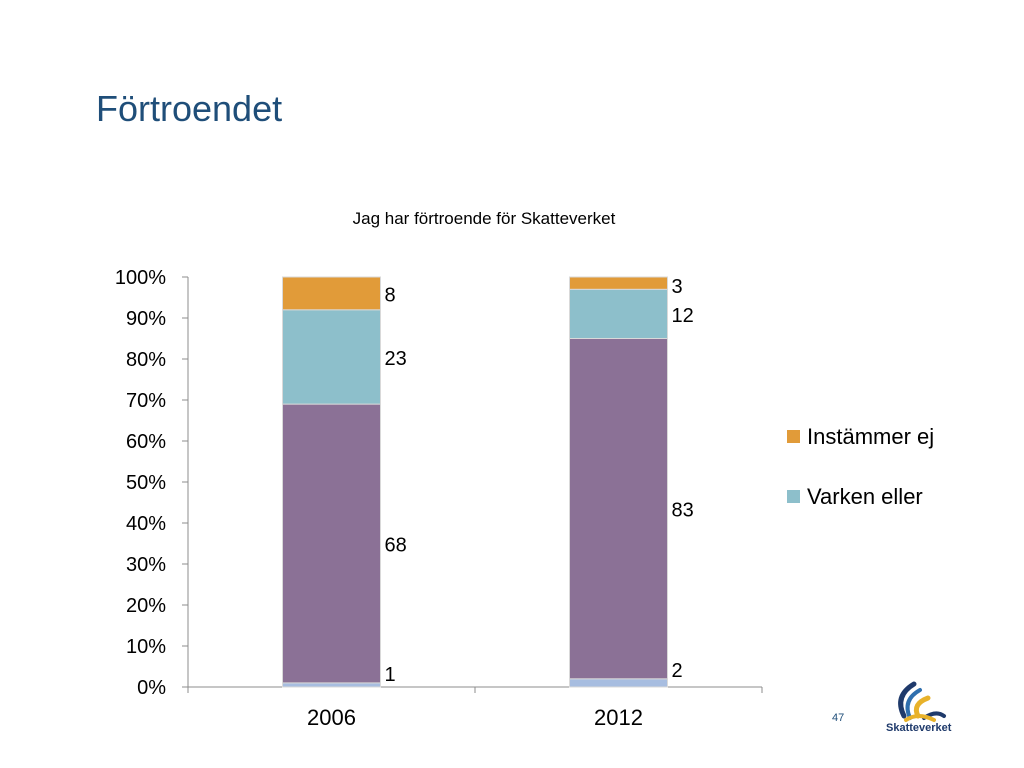  I want to click on skatteverket-logo-icon, so click(922, 701).